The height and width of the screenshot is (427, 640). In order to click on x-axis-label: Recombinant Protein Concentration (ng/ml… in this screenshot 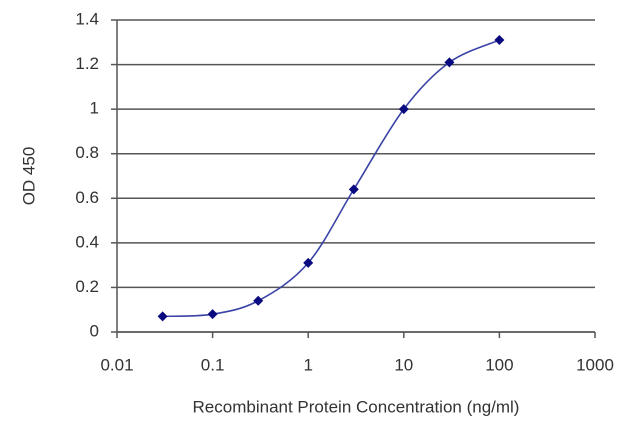, I will do `click(356, 406)`.